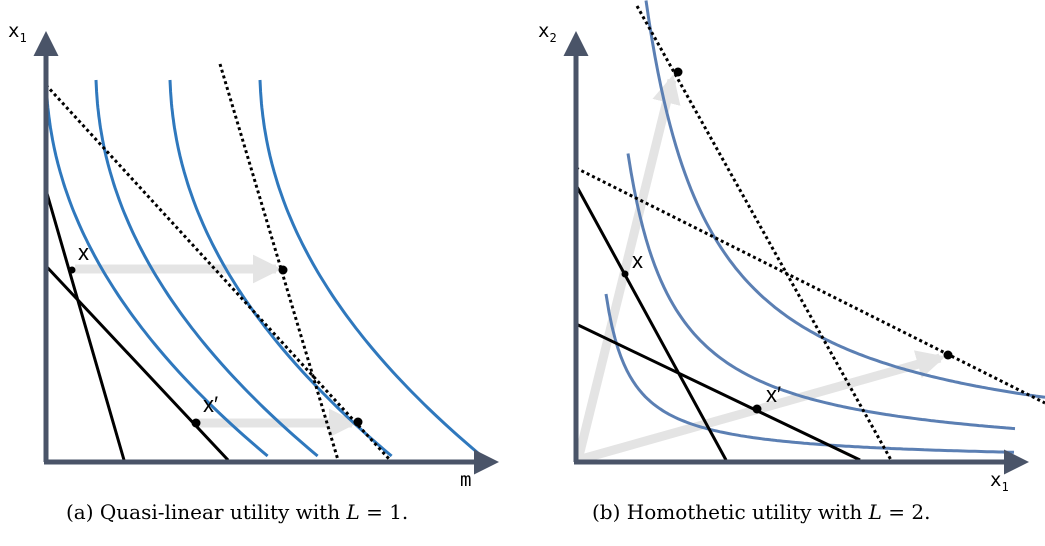  What do you see at coordinates (625, 274) in the screenshot?
I see `point-x-b` at bounding box center [625, 274].